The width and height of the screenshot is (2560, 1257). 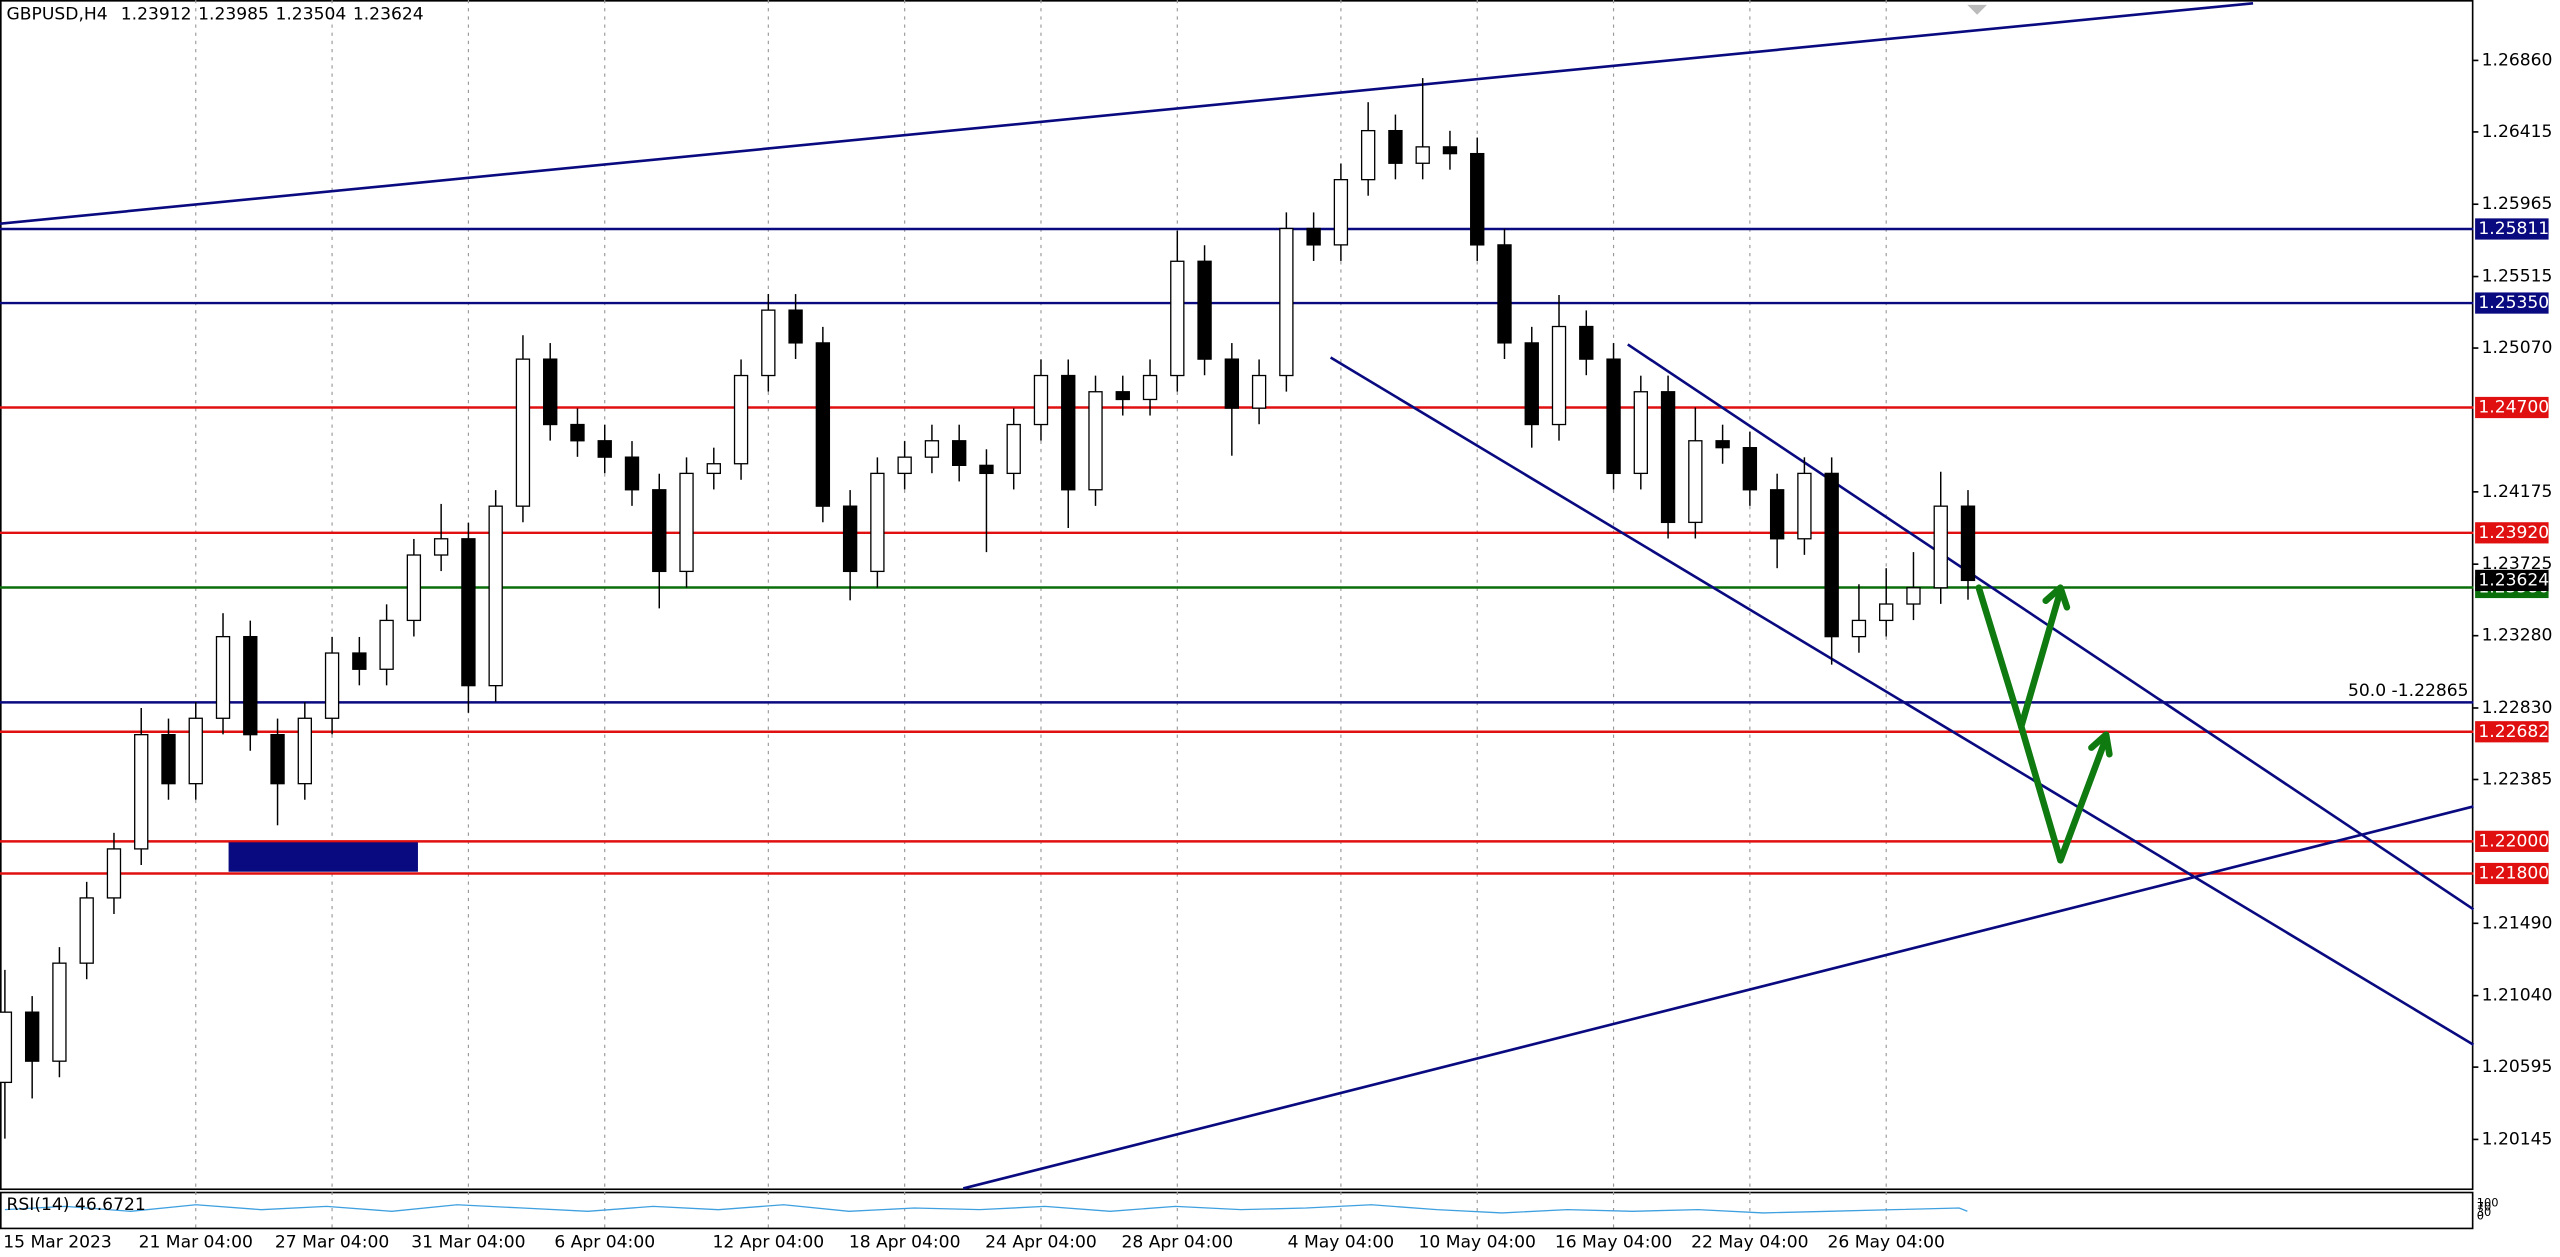 I want to click on header: GBPUSD,H4 1.23912 1.23985 1.23504 1.23624, so click(x=215, y=15).